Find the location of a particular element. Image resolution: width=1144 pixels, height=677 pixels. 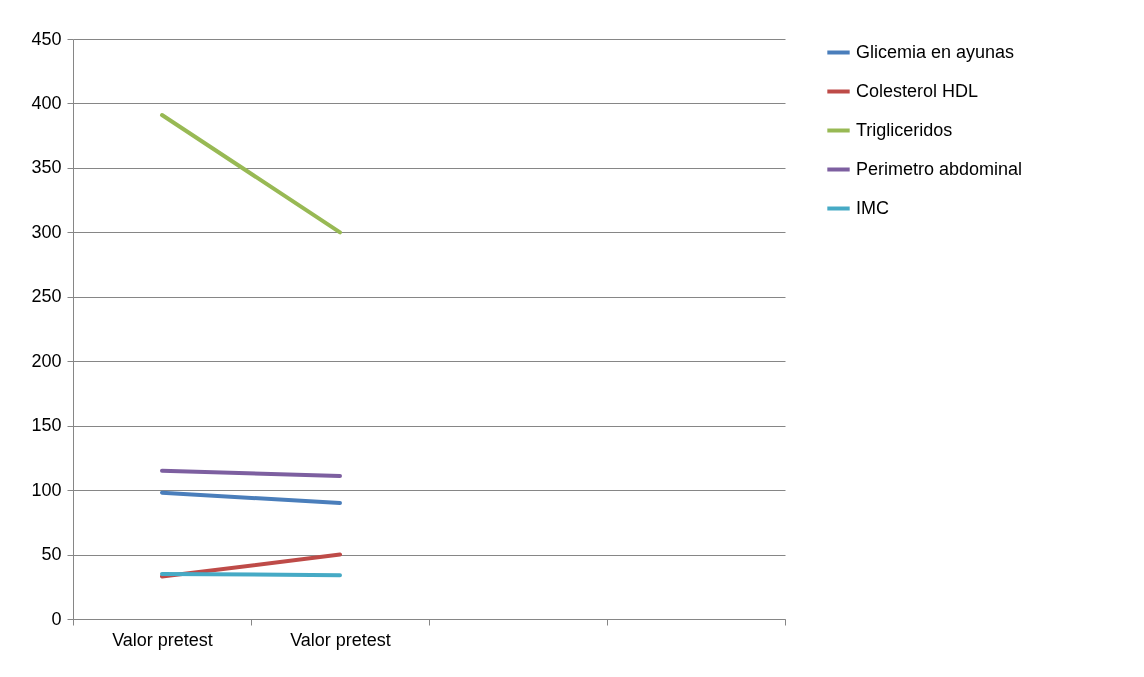

y-tick-label: 50 is located at coordinates (51, 554).